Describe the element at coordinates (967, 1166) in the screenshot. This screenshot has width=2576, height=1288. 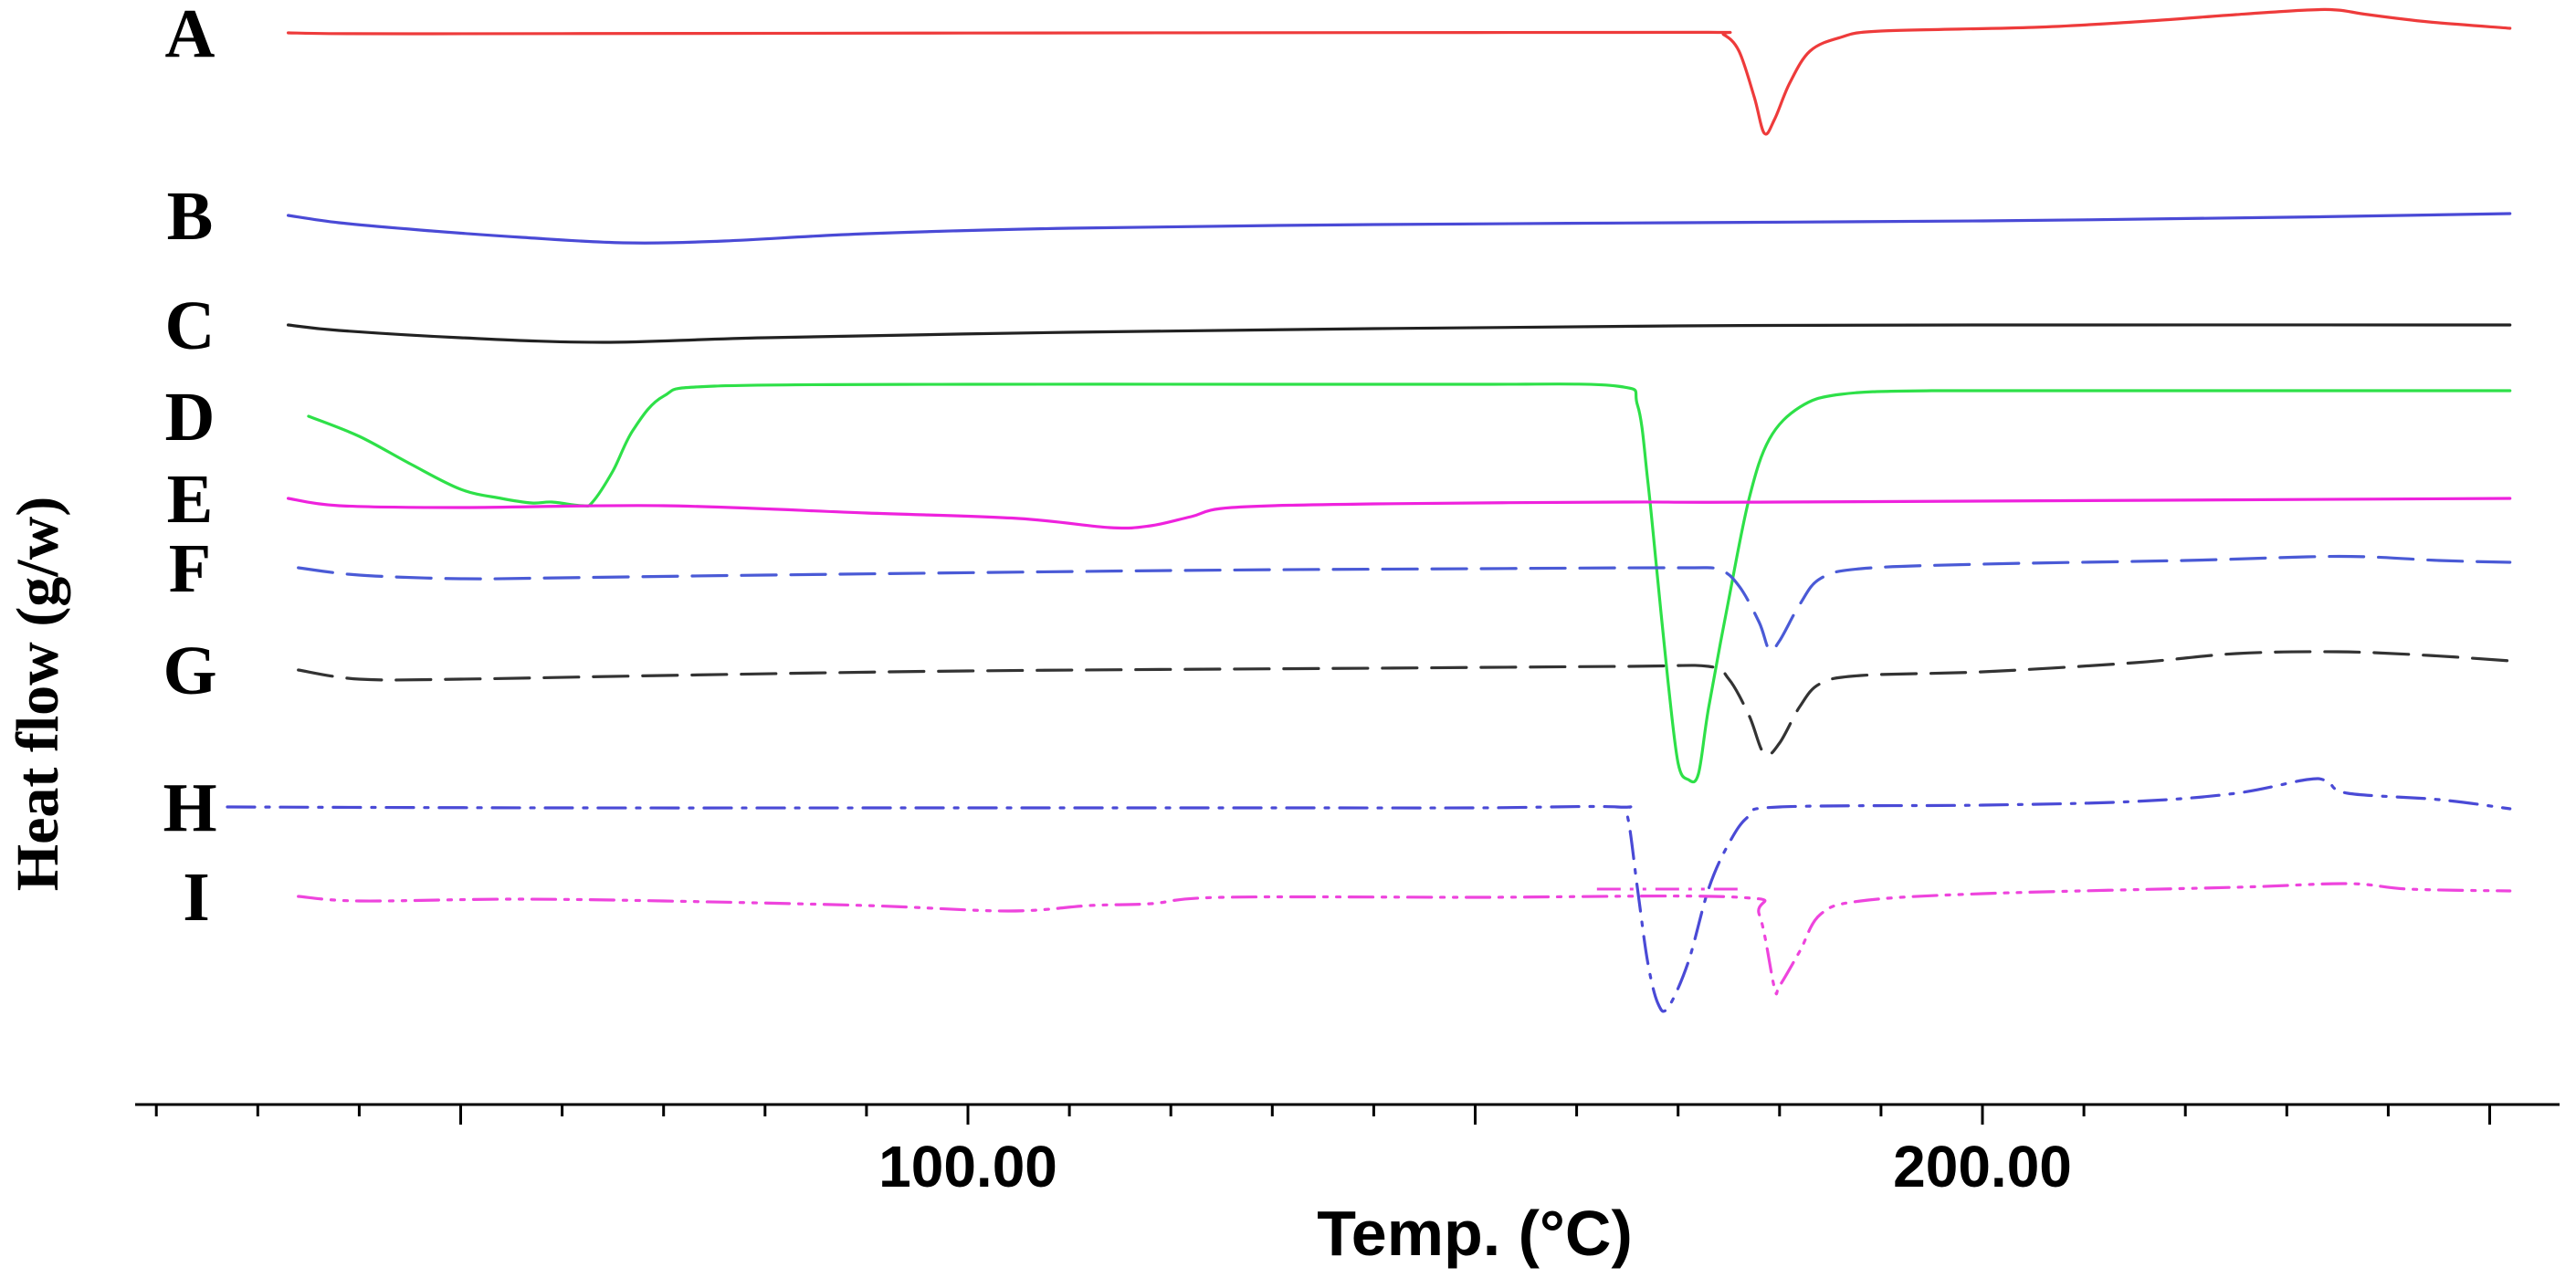
I see `x-tick-label-100: 100.00` at that location.